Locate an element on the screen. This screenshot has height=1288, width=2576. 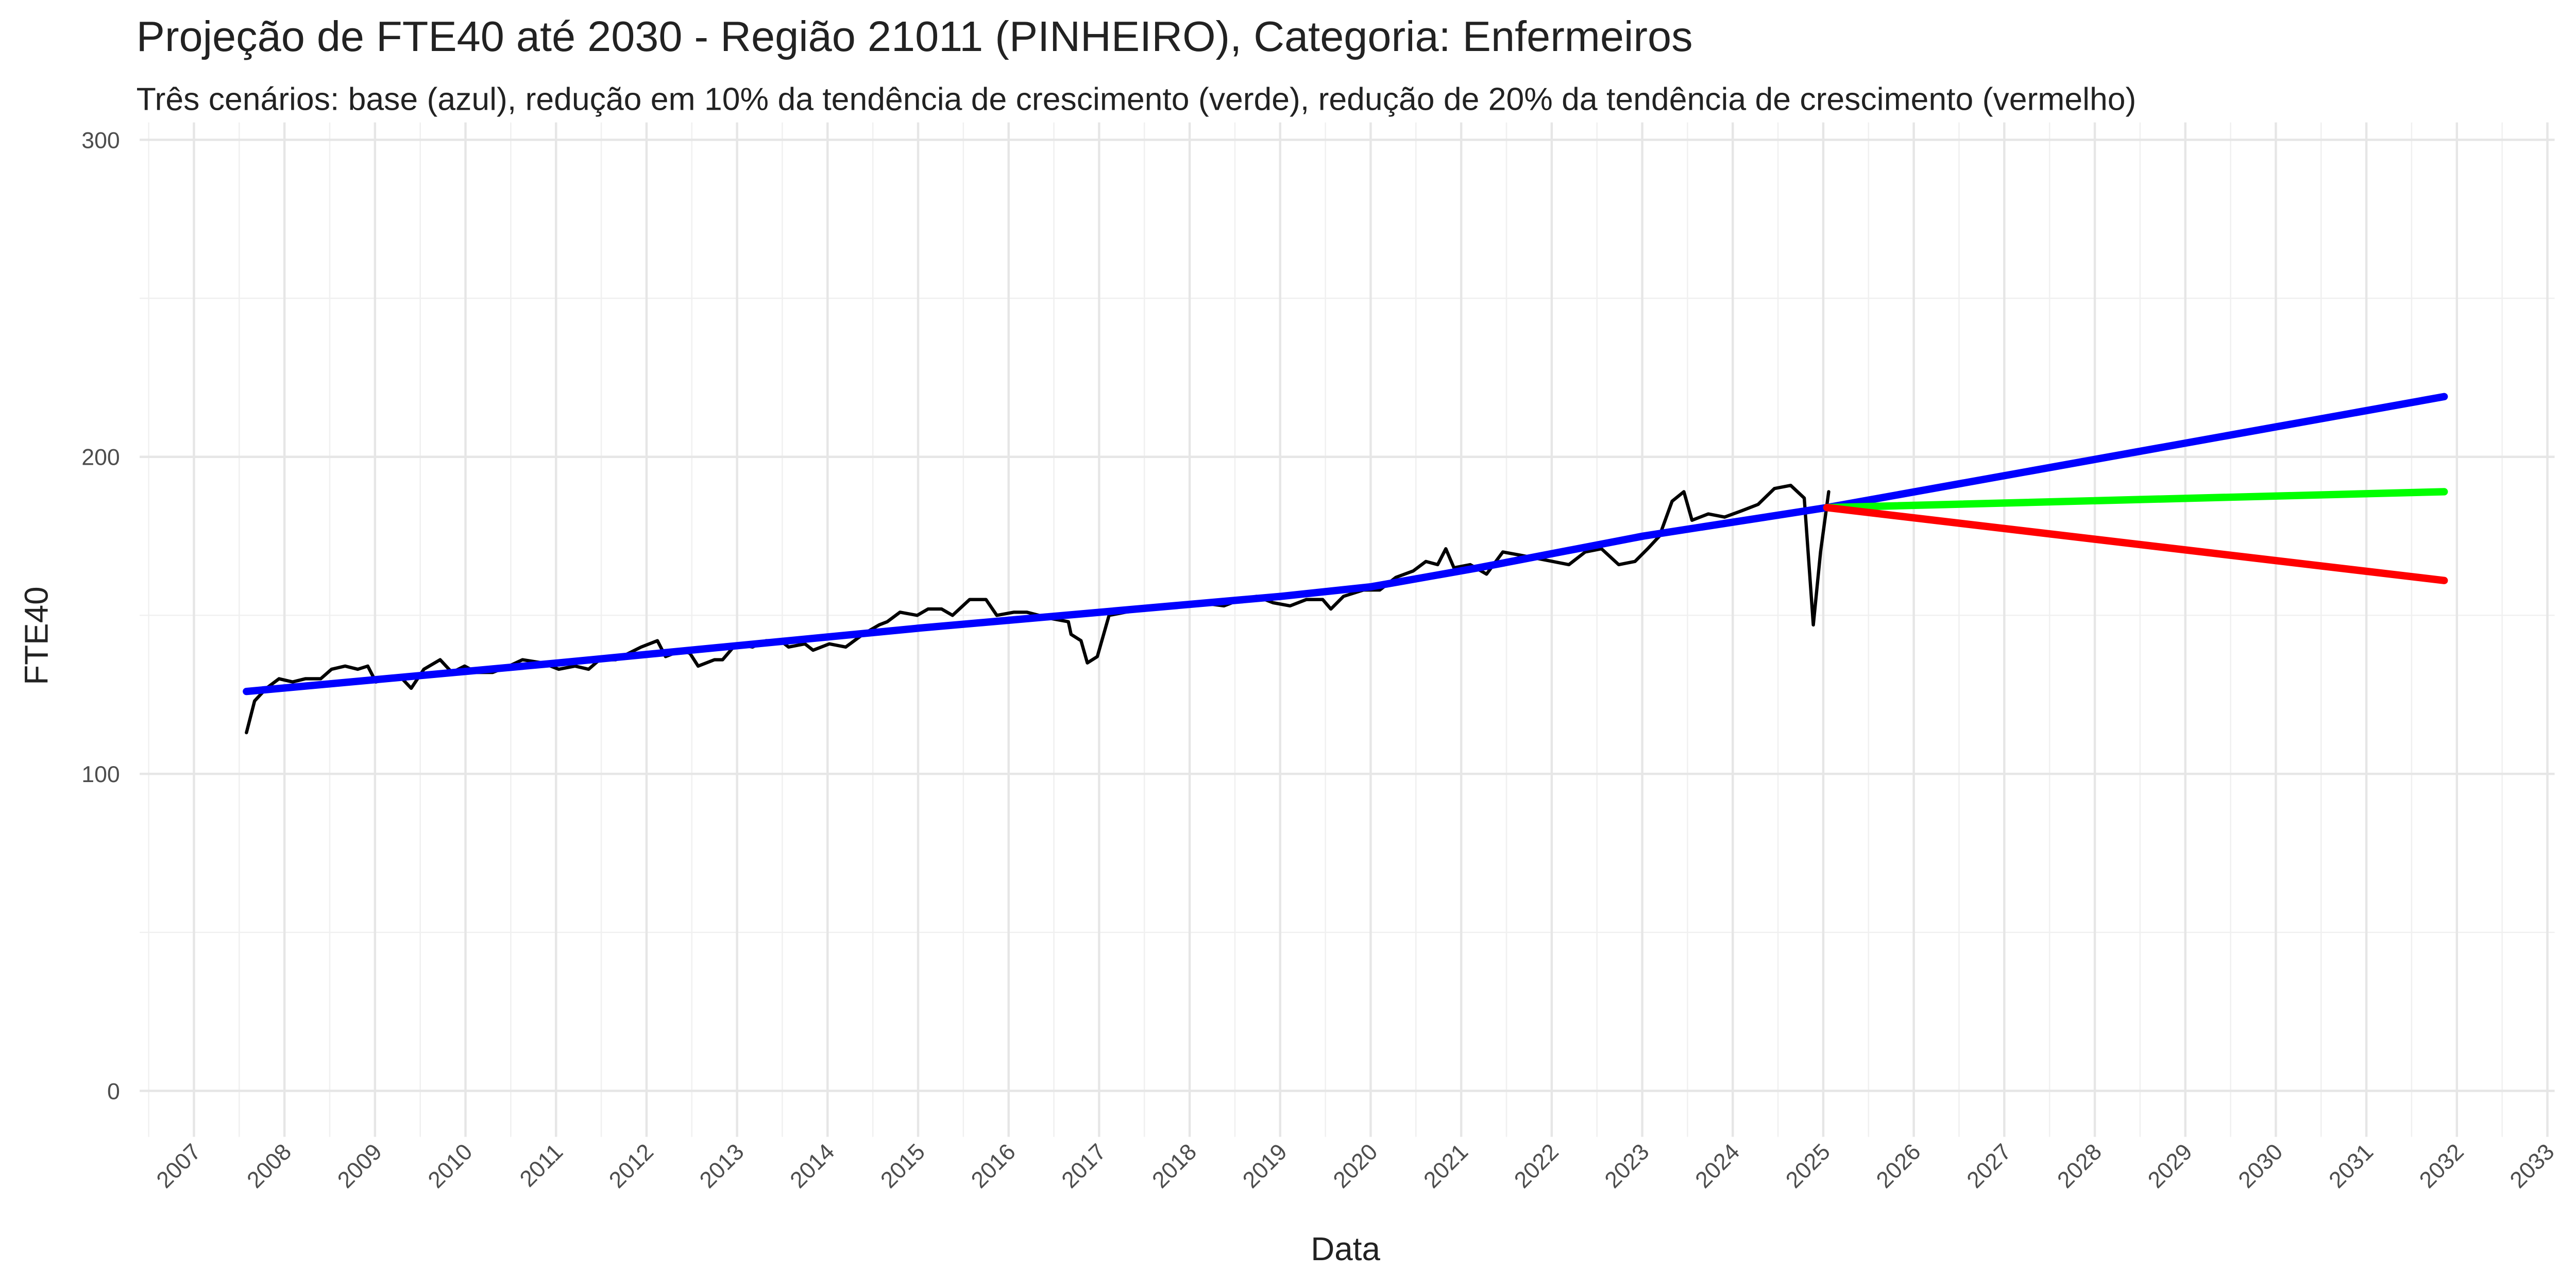
x-tick-label: 2014 is located at coordinates (812, 1166).